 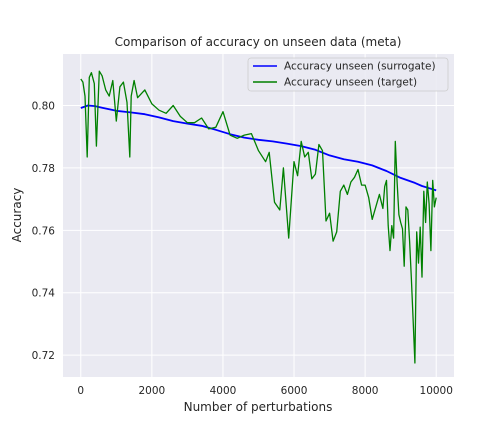 What do you see at coordinates (43, 106) in the screenshot?
I see `y-tick-label: 0.80` at bounding box center [43, 106].